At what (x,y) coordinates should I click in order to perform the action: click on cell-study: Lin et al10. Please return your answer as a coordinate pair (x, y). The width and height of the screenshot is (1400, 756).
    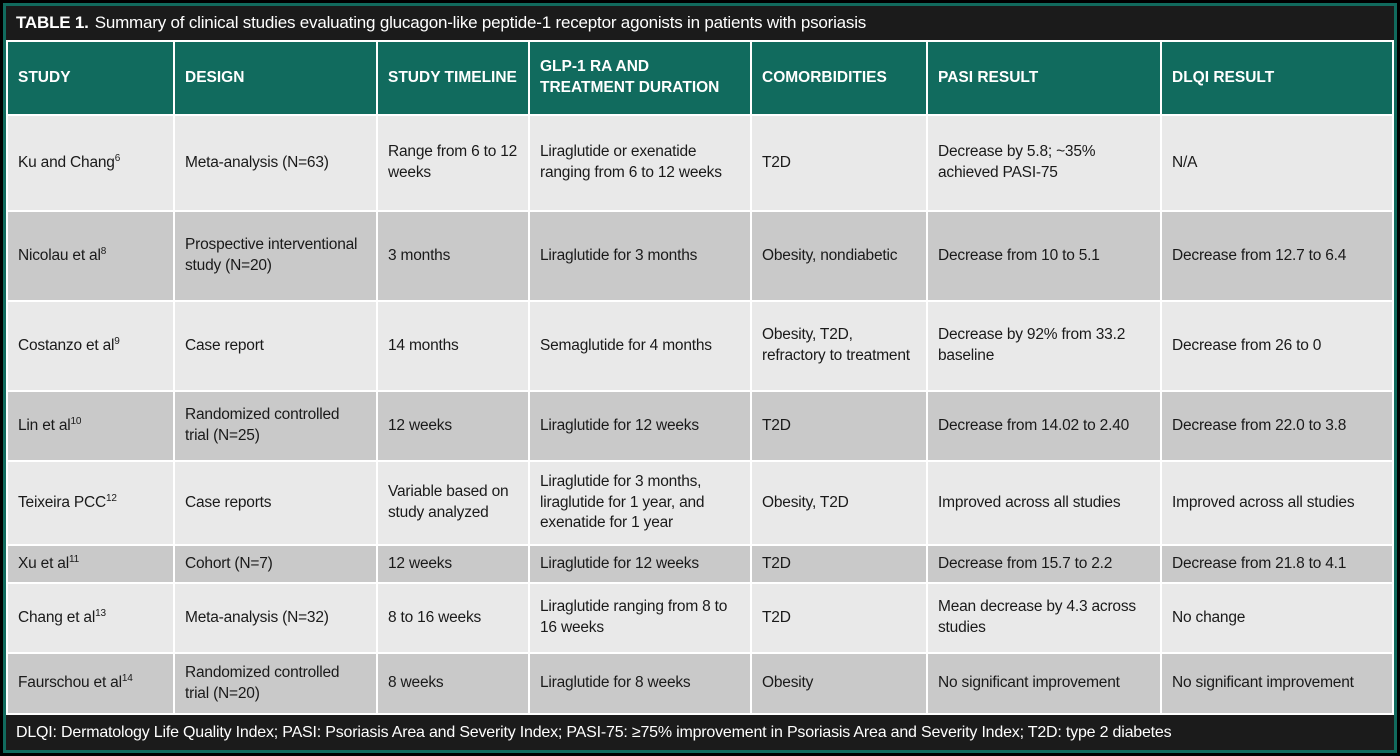
    Looking at the image, I should click on (90, 426).